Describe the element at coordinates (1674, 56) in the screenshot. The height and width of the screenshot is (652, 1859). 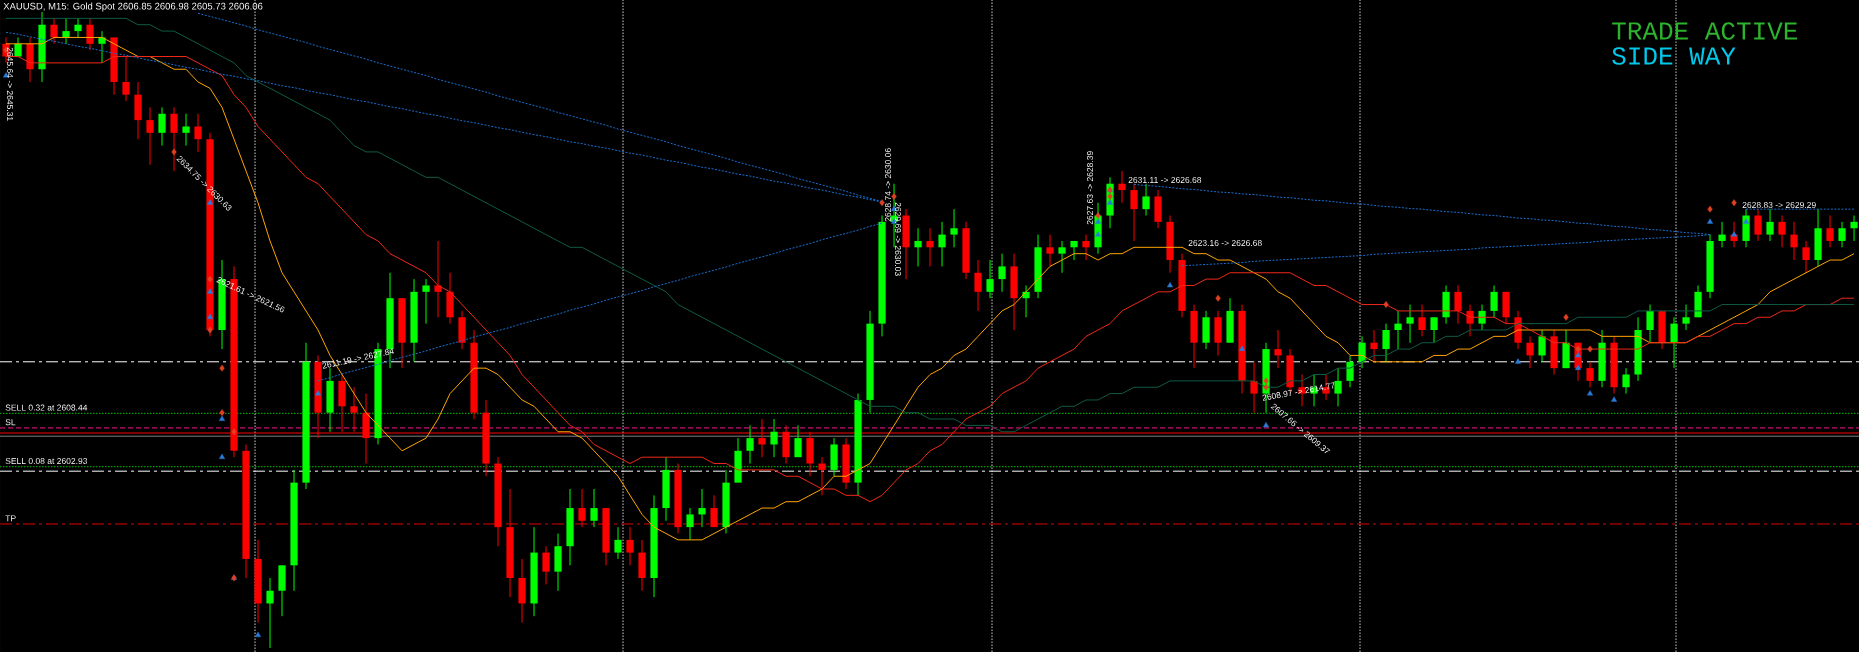
I see `annotation: SIDE WAY` at that location.